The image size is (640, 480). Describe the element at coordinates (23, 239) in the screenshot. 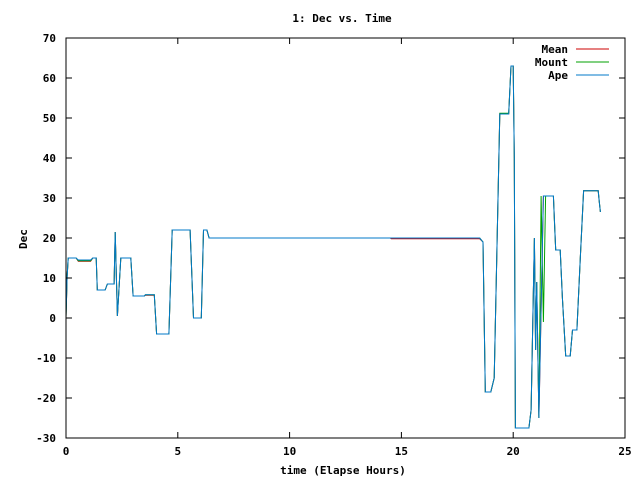

I see `y-axis-label: Dec` at that location.